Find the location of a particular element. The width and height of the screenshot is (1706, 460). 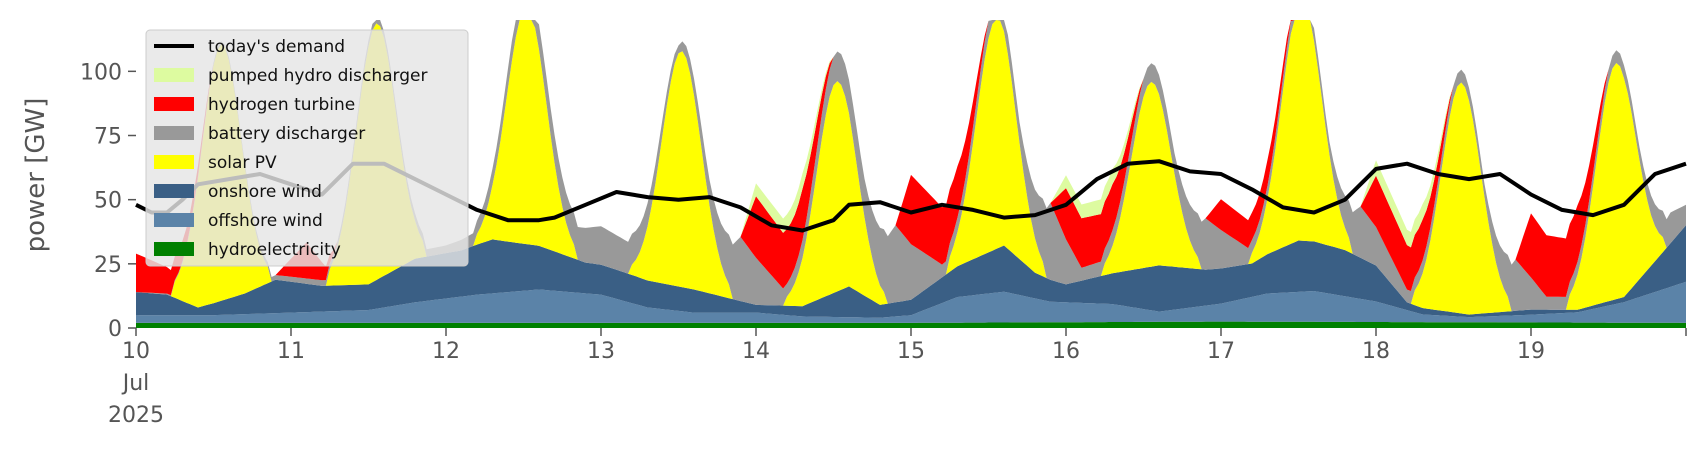

legend-label-today-s-demand: today's demand is located at coordinates (276, 47).